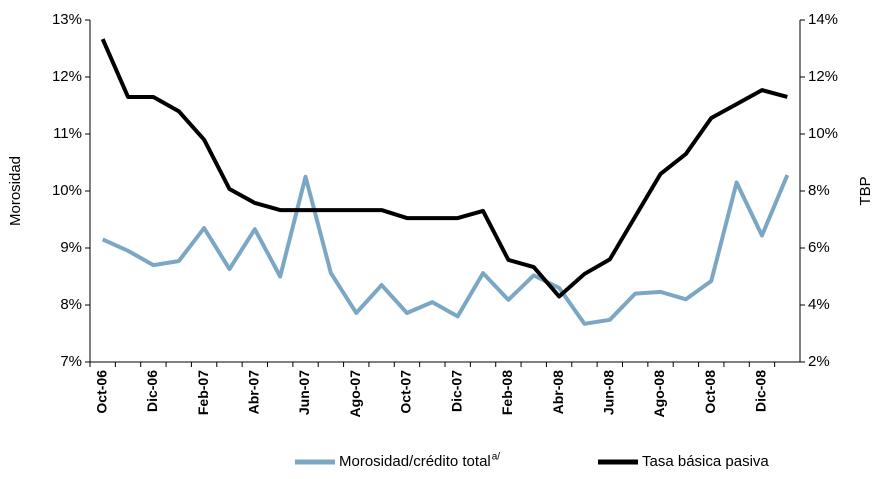 The image size is (880, 479). Describe the element at coordinates (496, 457) in the screenshot. I see `legend-note: a/` at that location.